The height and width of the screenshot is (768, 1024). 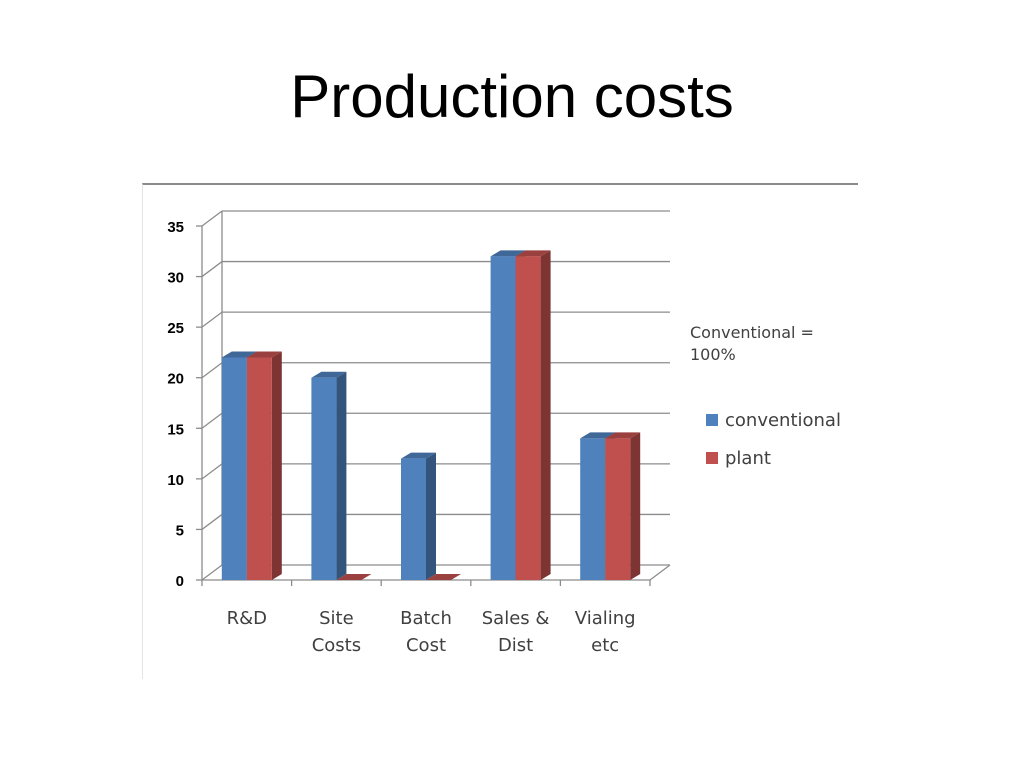 What do you see at coordinates (175, 227) in the screenshot?
I see `y-tick-label: 35` at bounding box center [175, 227].